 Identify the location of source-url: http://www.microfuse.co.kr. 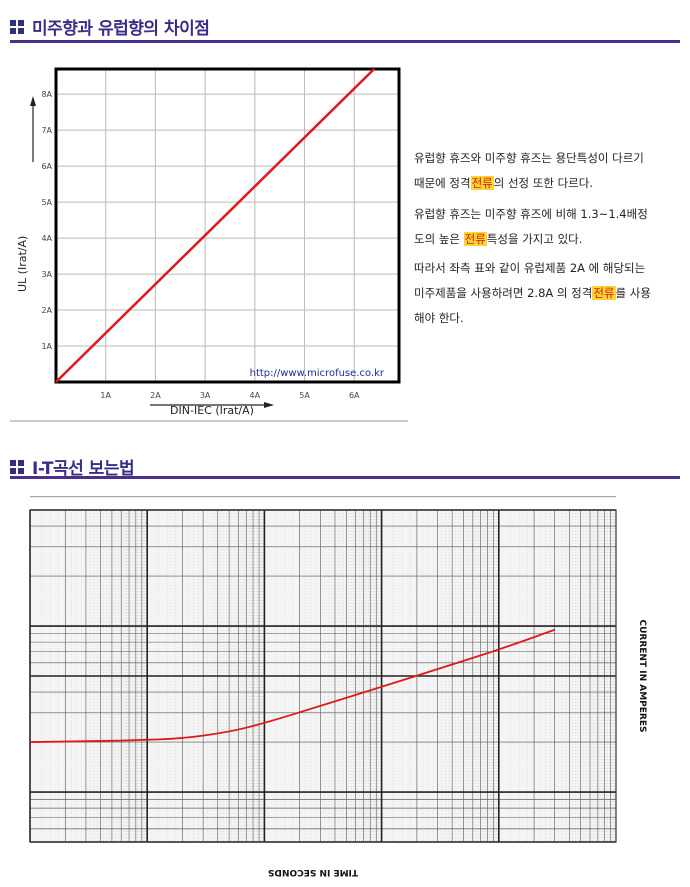
(317, 373).